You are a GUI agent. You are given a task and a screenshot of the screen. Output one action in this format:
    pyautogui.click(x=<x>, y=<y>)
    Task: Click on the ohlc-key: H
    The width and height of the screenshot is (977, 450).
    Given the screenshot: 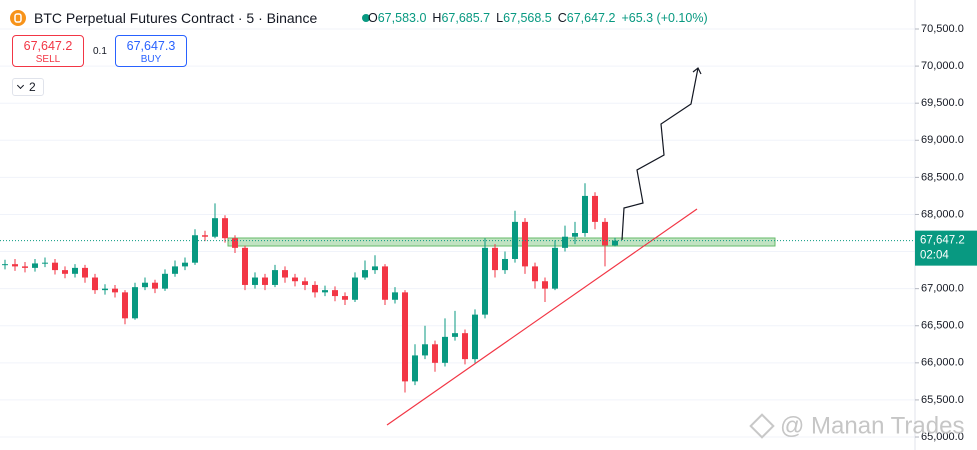 What is the action you would take?
    pyautogui.click(x=437, y=18)
    